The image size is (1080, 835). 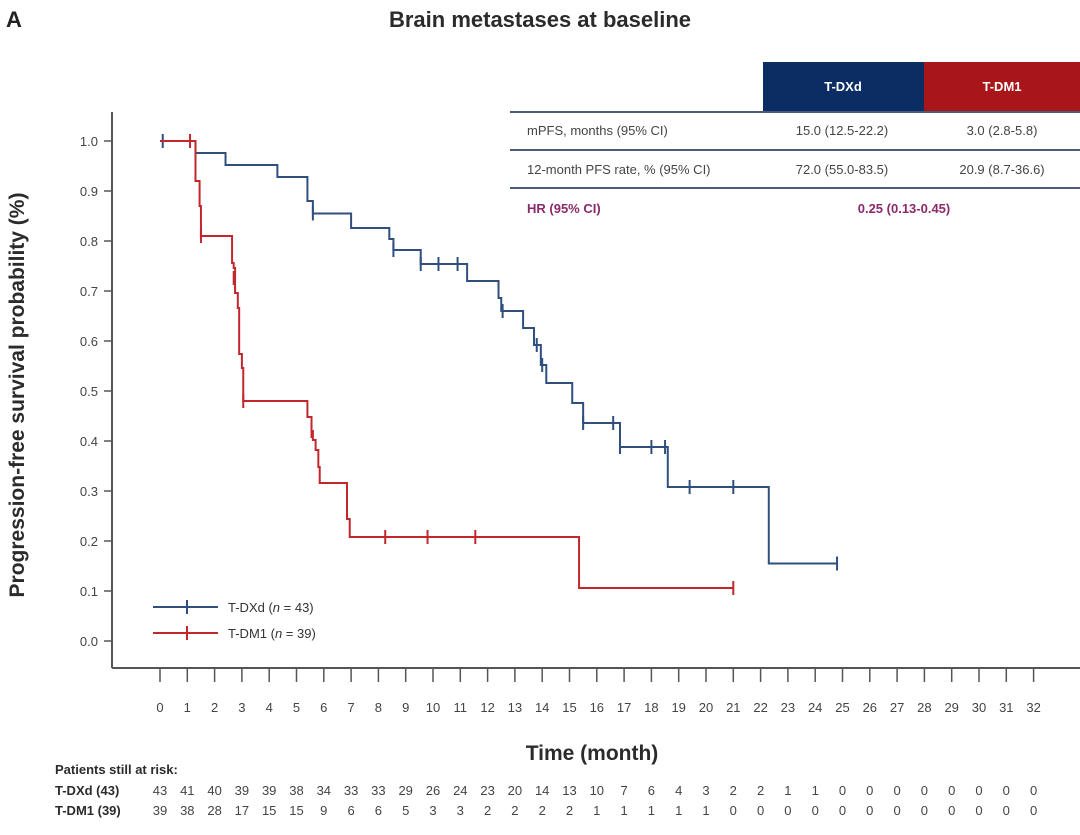 I want to click on x-tick-label: 24, so click(x=815, y=707).